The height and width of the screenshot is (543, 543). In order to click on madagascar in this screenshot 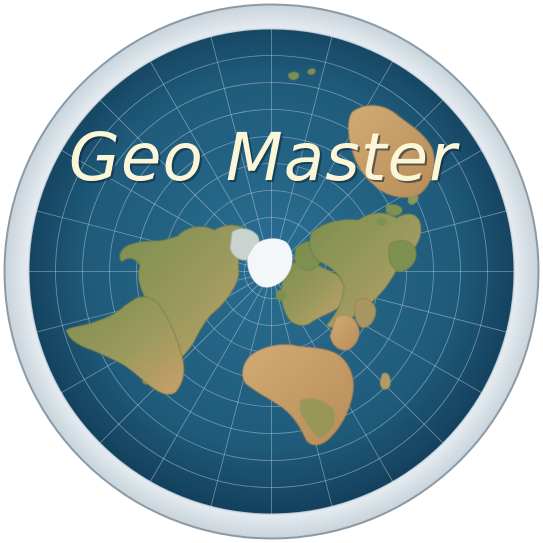, I will do `click(385, 381)`.